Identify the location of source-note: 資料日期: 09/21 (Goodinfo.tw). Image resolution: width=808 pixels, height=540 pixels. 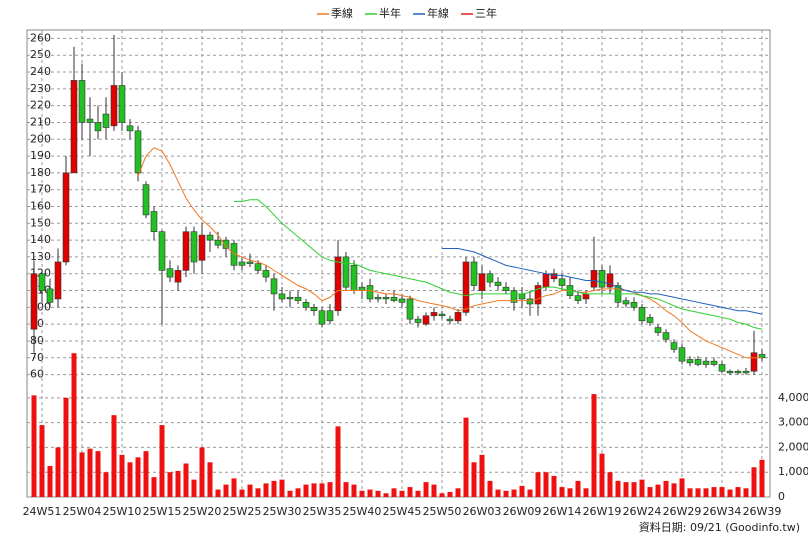
(719, 527).